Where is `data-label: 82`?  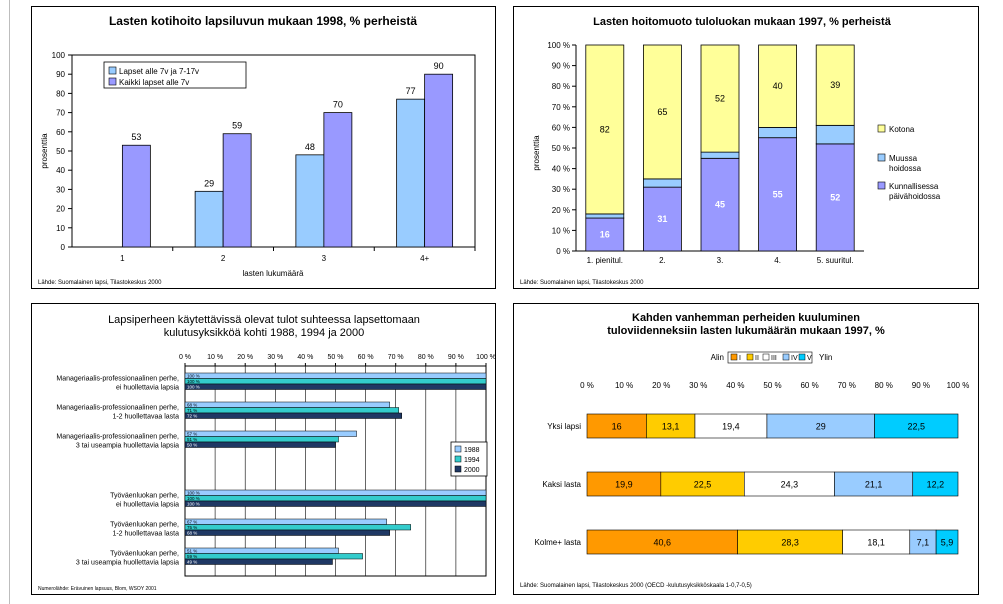 data-label: 82 is located at coordinates (605, 129).